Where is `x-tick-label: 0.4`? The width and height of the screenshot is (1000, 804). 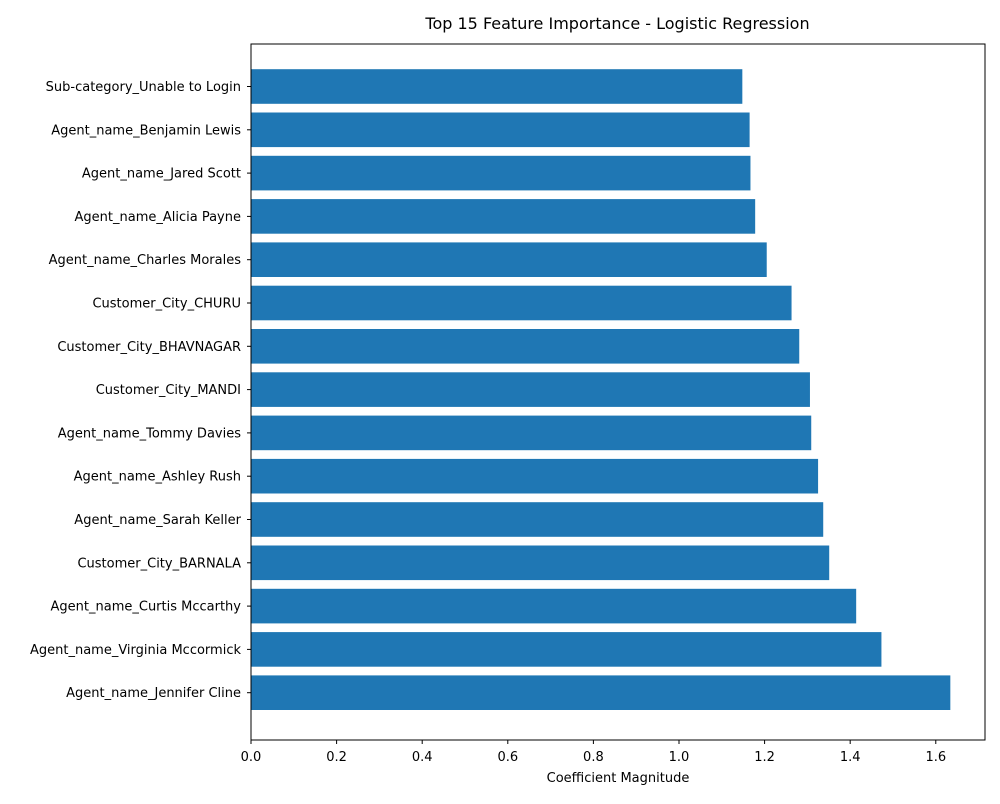
x-tick-label: 0.4 is located at coordinates (422, 757).